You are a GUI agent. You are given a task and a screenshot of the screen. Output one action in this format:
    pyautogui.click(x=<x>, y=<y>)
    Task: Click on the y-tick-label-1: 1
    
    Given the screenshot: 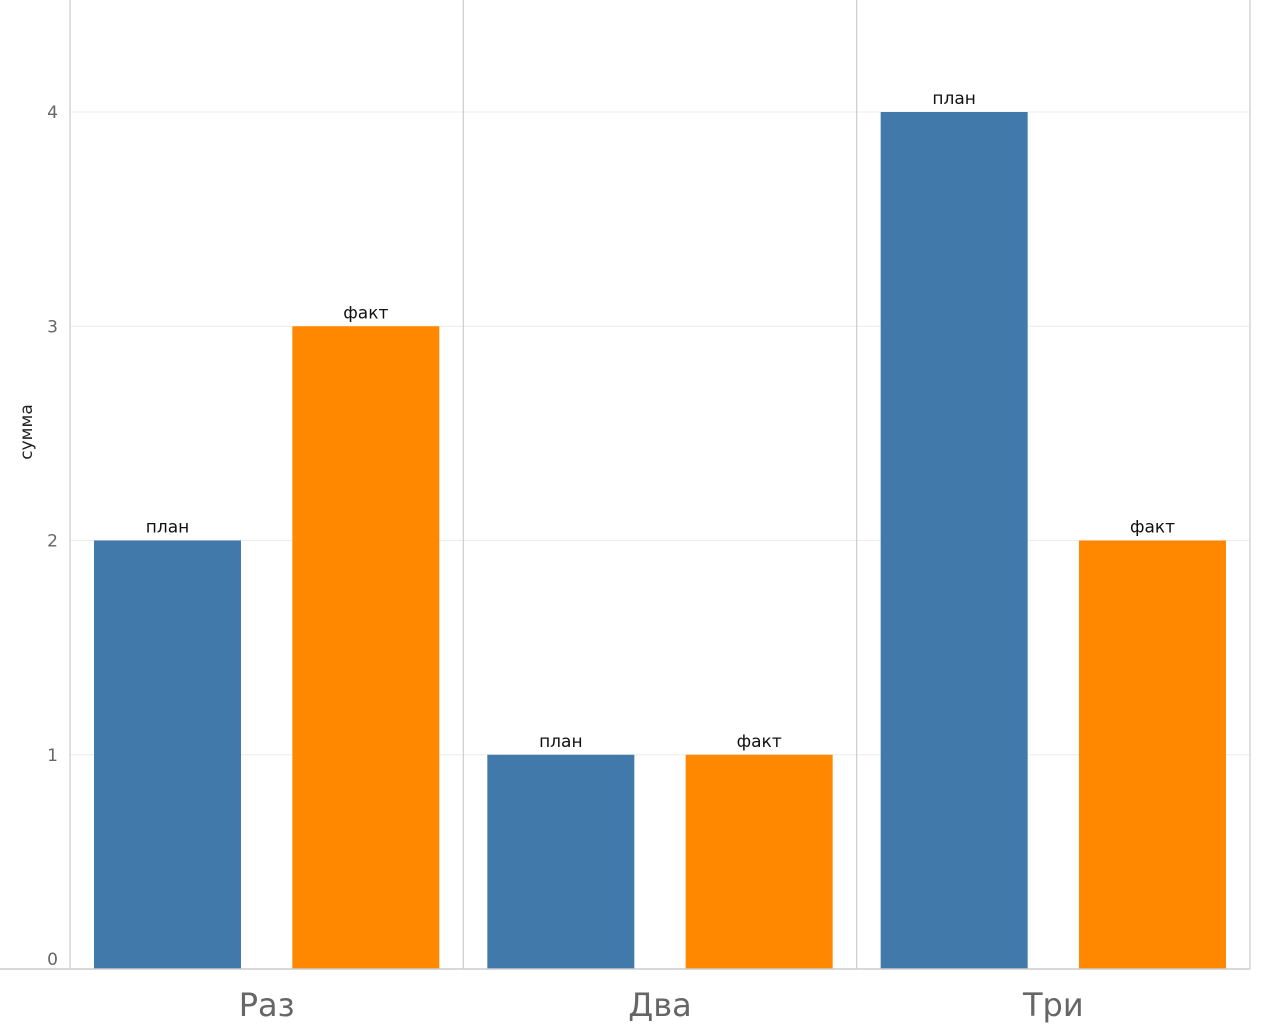 What is the action you would take?
    pyautogui.click(x=52, y=756)
    